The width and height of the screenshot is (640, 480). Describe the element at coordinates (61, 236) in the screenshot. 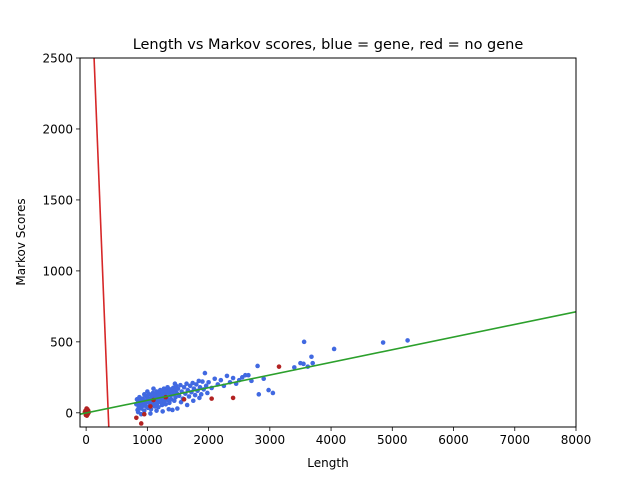

I see `y-axis: 0 500 1000 1500 2000 2500` at that location.